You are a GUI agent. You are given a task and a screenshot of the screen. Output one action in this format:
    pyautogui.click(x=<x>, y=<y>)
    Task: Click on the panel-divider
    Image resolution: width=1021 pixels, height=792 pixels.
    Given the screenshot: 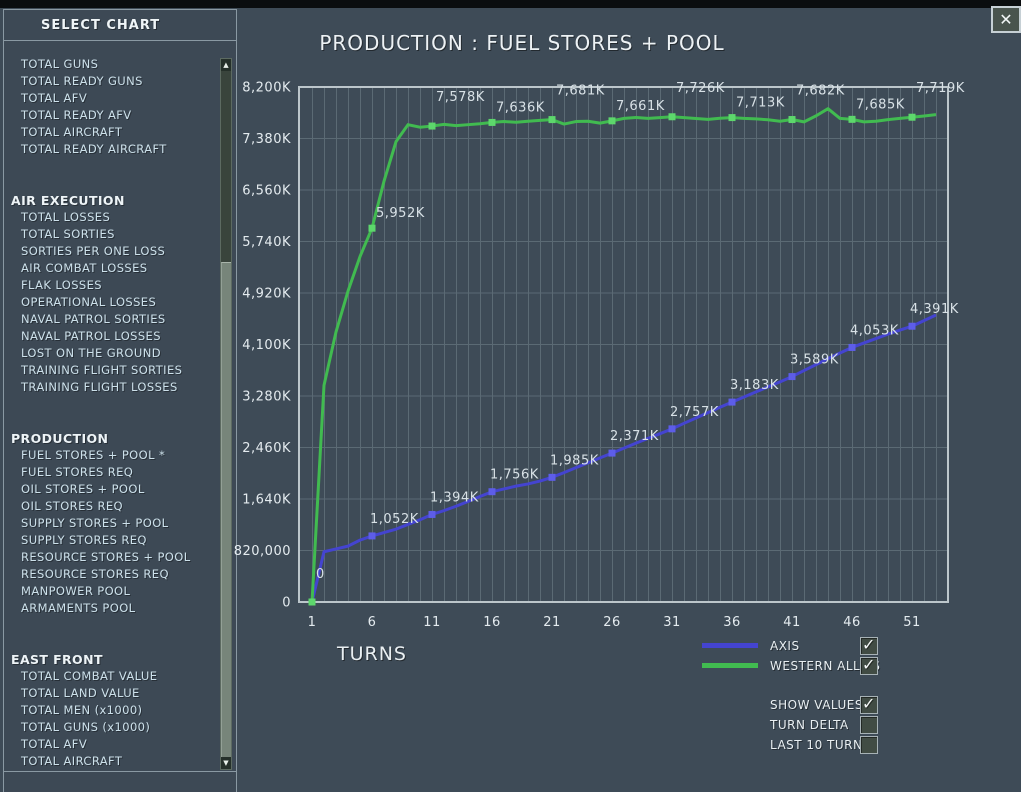 What is the action you would take?
    pyautogui.click(x=120, y=771)
    